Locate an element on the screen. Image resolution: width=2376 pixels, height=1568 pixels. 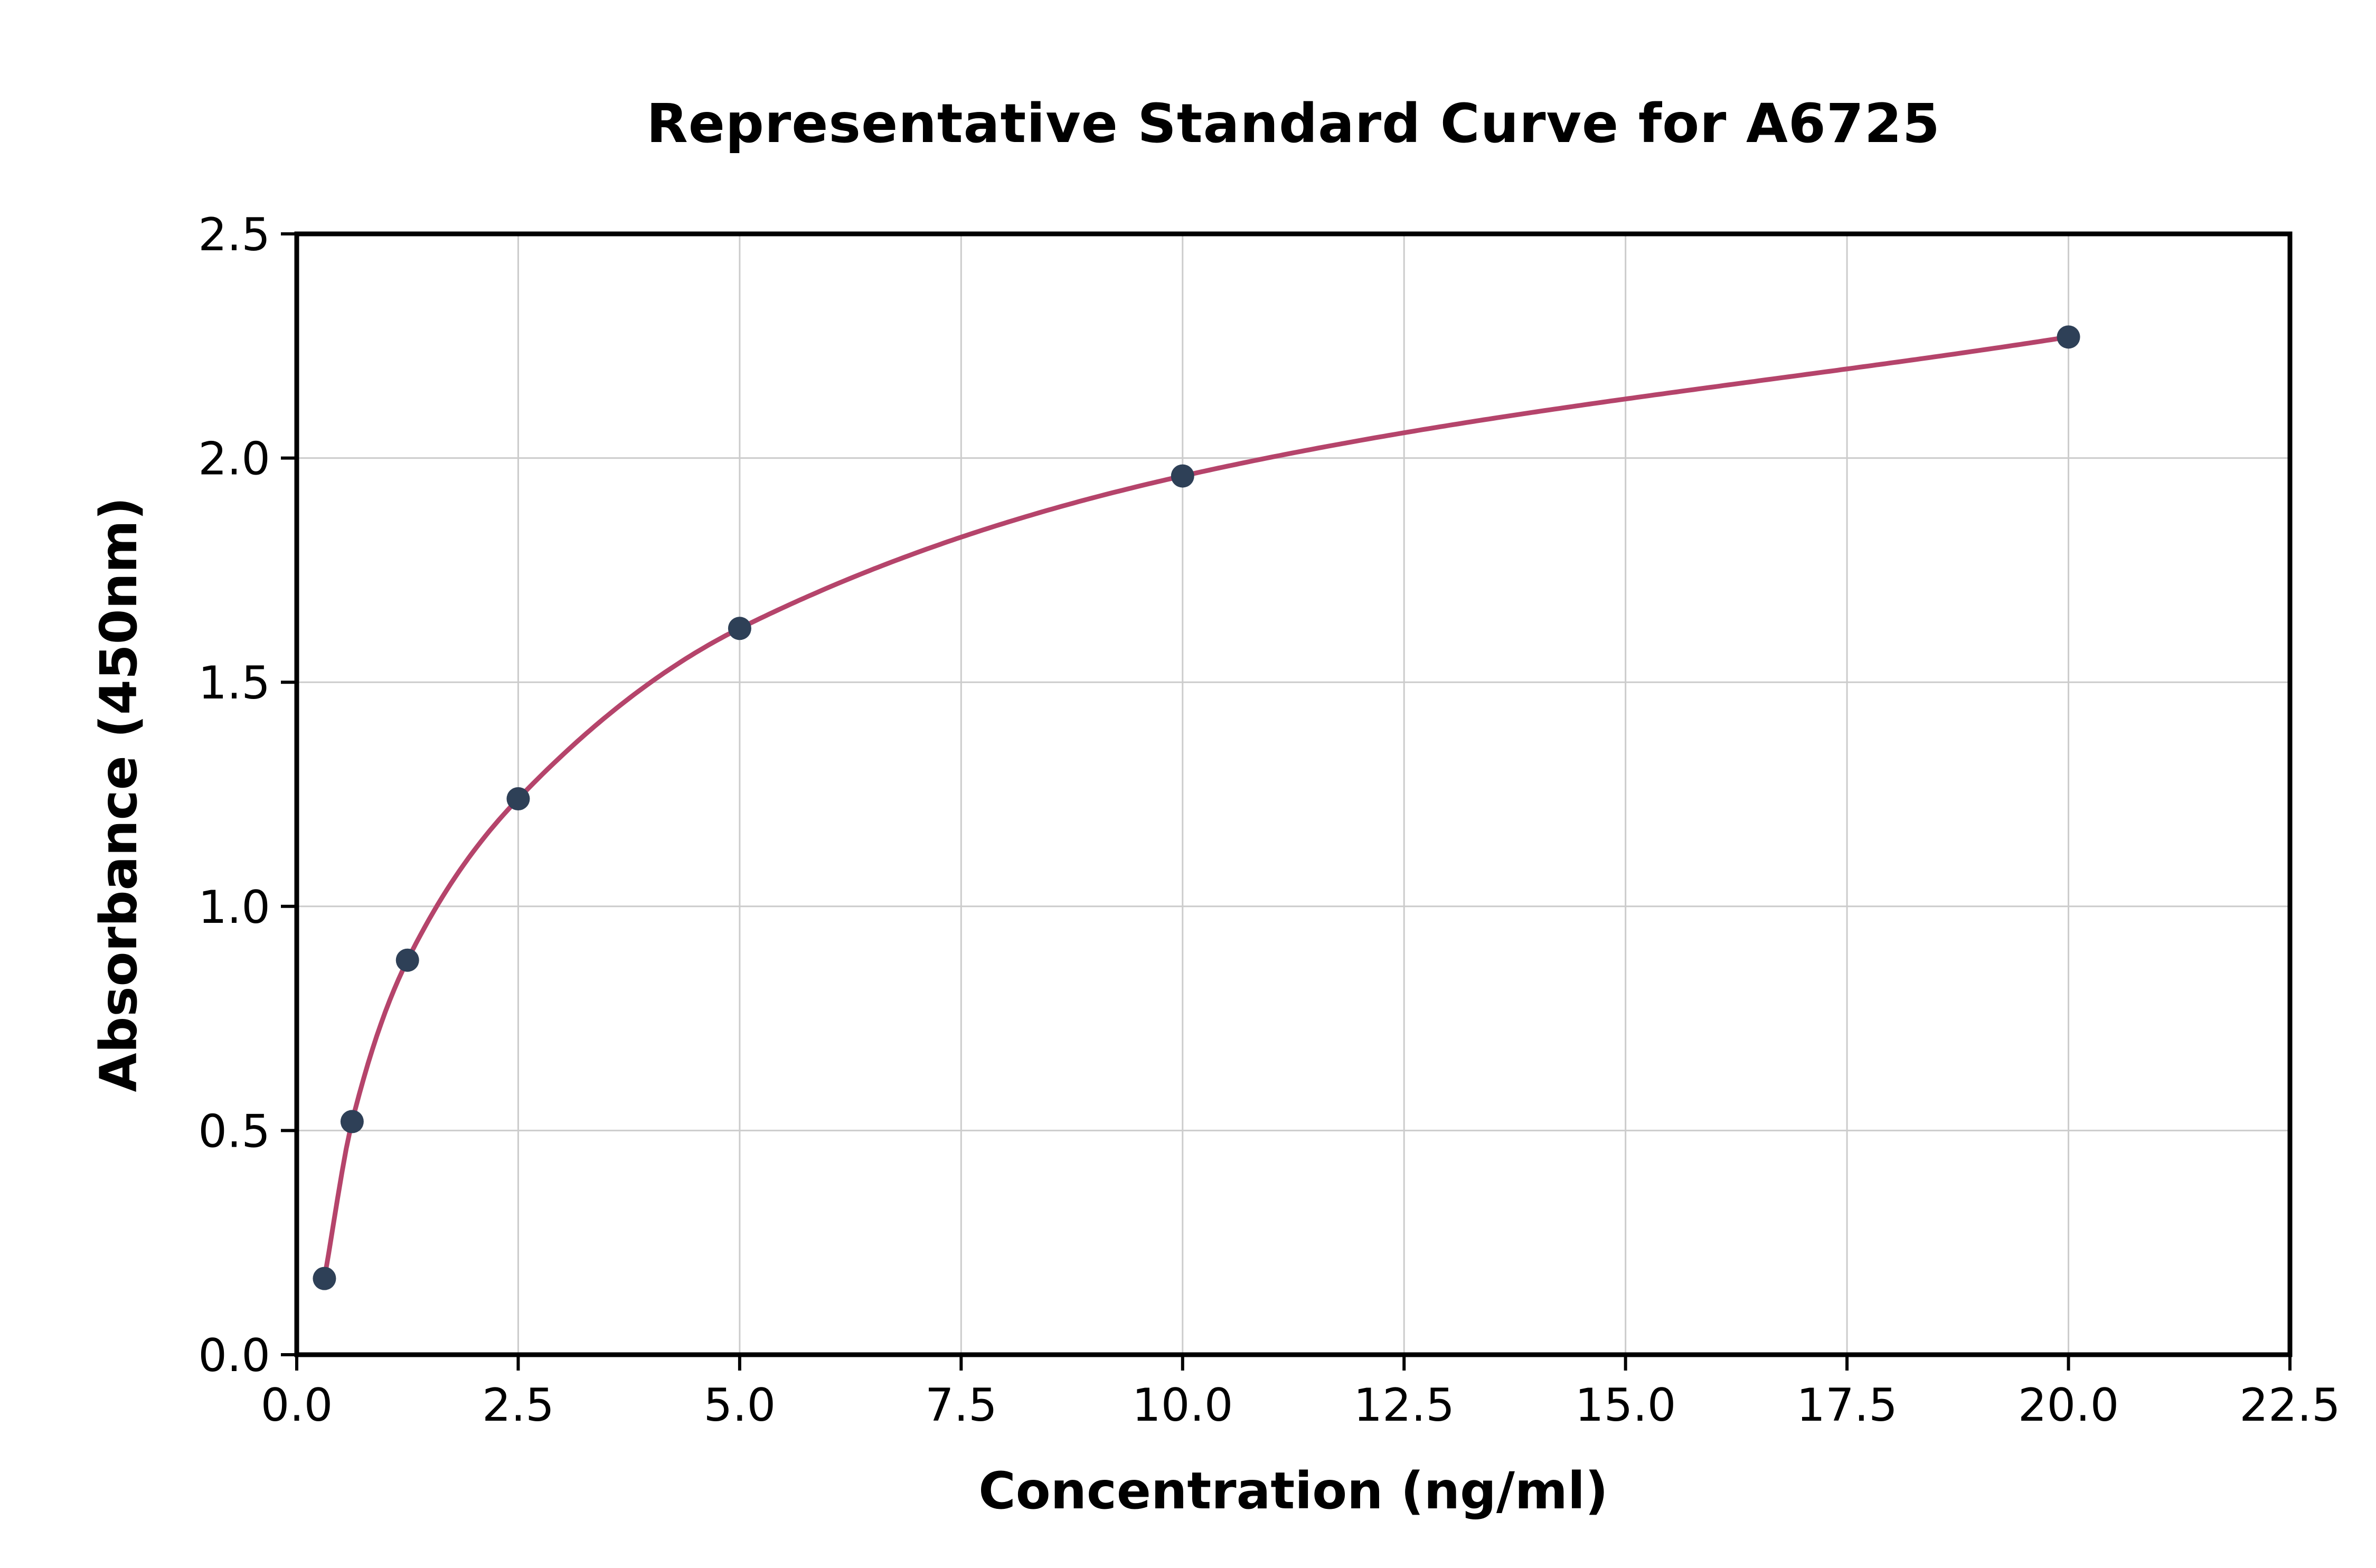
y-tick-label: 0.0 is located at coordinates (234, 1356).